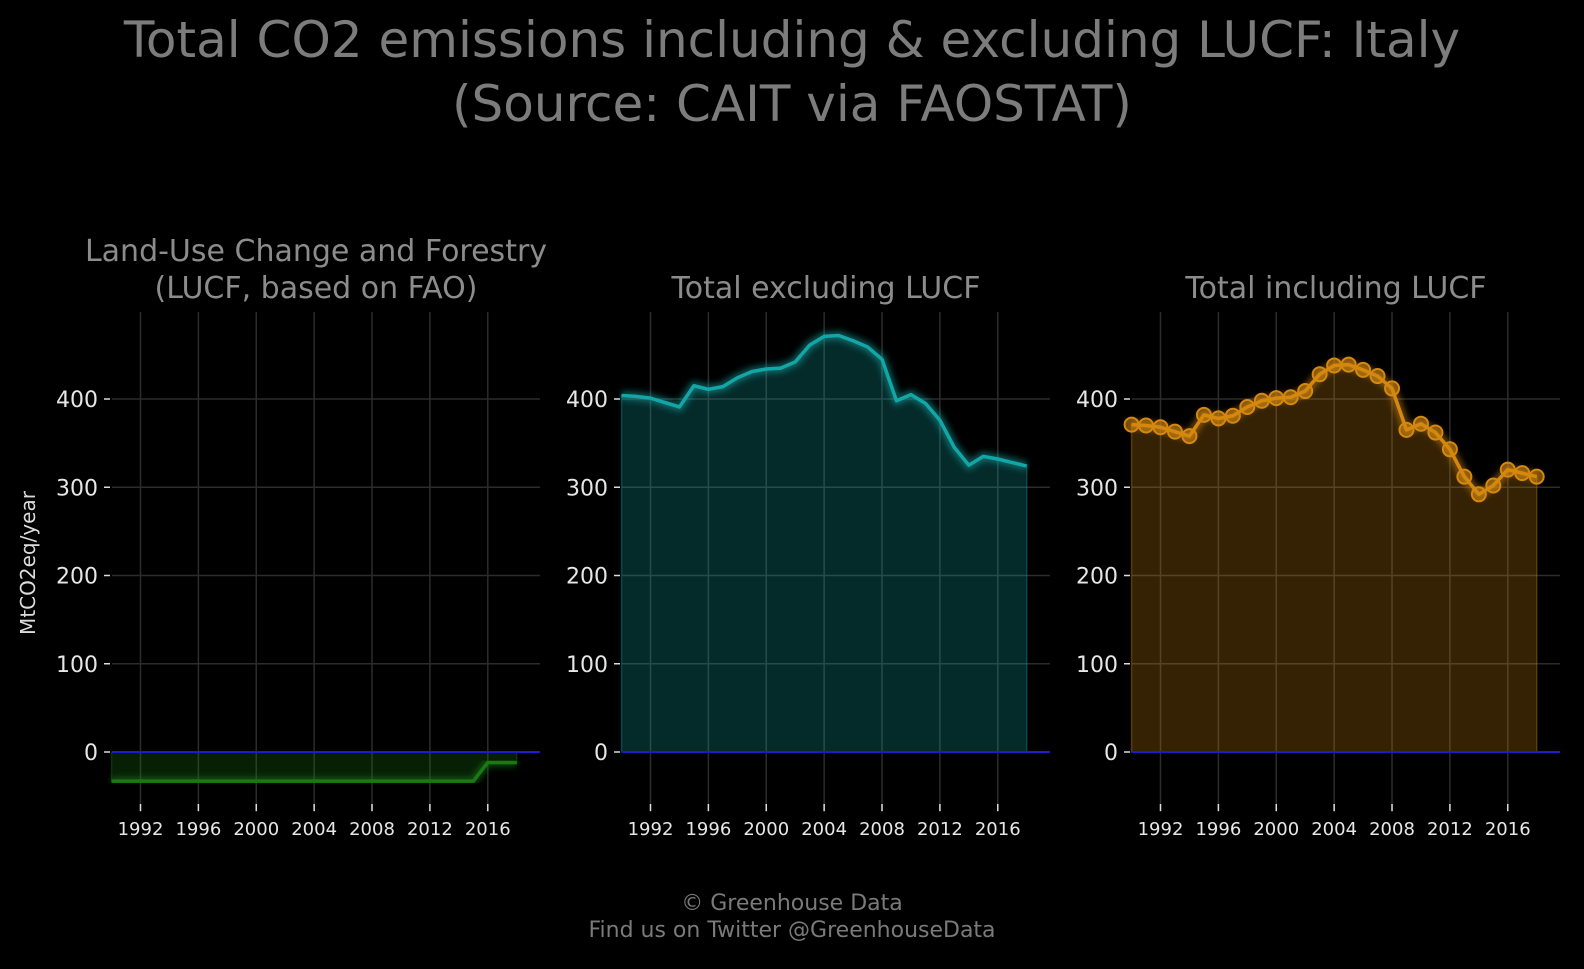 The width and height of the screenshot is (1584, 969). What do you see at coordinates (826, 288) in the screenshot?
I see `panel-title: Total excluding LUCF` at bounding box center [826, 288].